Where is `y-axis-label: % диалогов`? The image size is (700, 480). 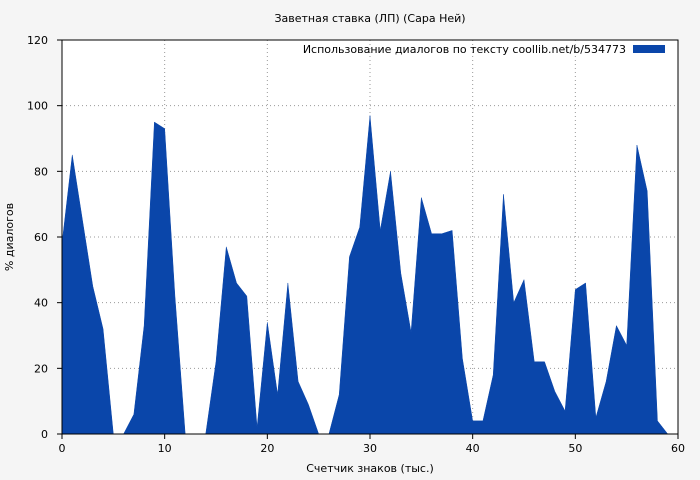 y-axis-label: % диалогов is located at coordinates (9, 237).